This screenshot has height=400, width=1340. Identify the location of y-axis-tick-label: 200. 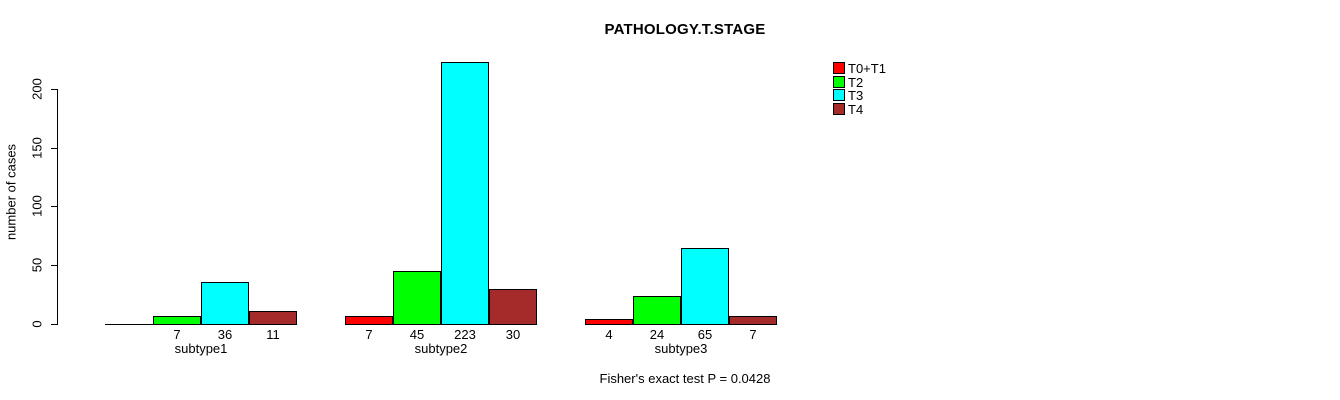
(37, 89).